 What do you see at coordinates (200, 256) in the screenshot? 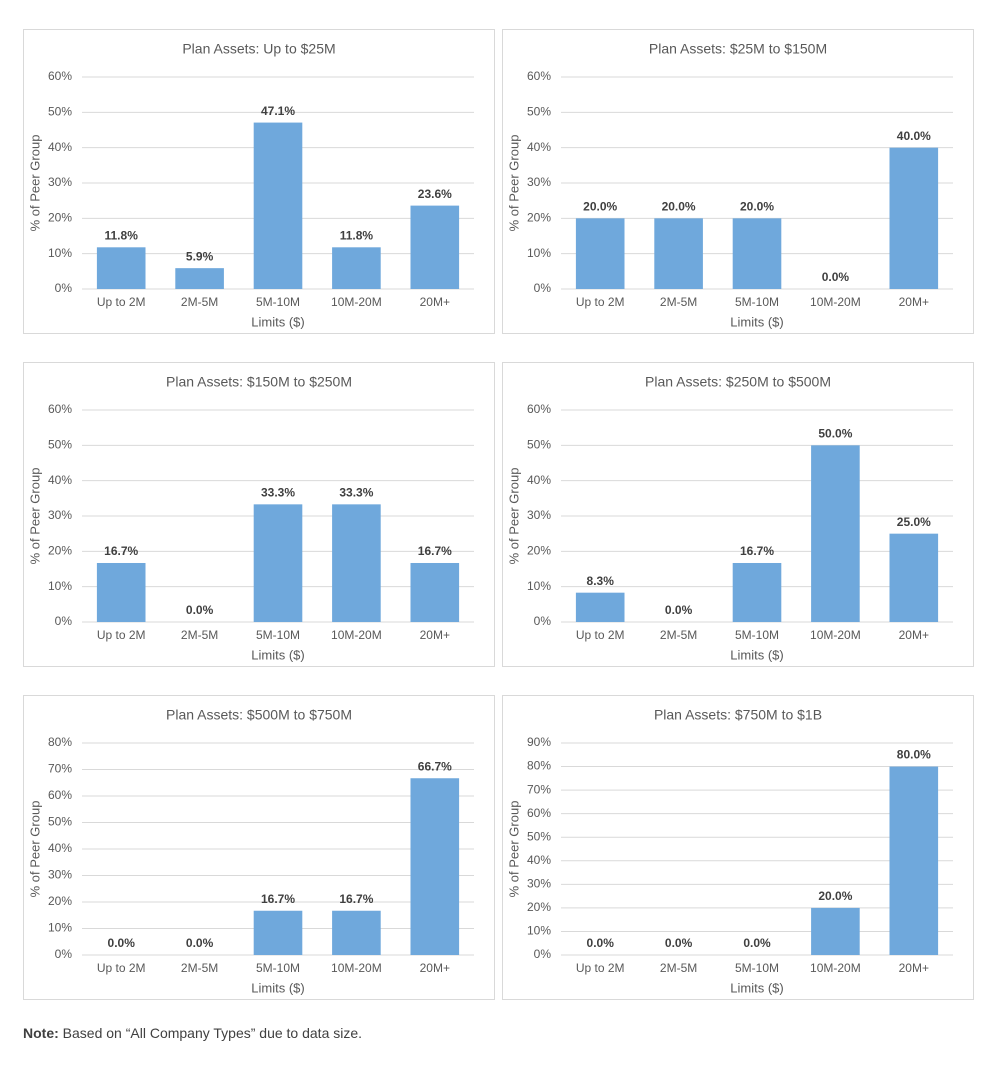
I see `value-label: 5.9%` at bounding box center [200, 256].